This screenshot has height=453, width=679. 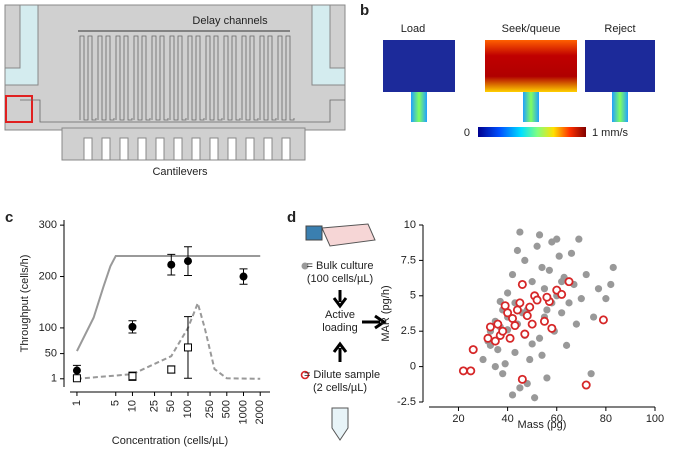 What do you see at coordinates (132, 406) in the screenshot?
I see `x-tick-label: 10` at bounding box center [132, 406].